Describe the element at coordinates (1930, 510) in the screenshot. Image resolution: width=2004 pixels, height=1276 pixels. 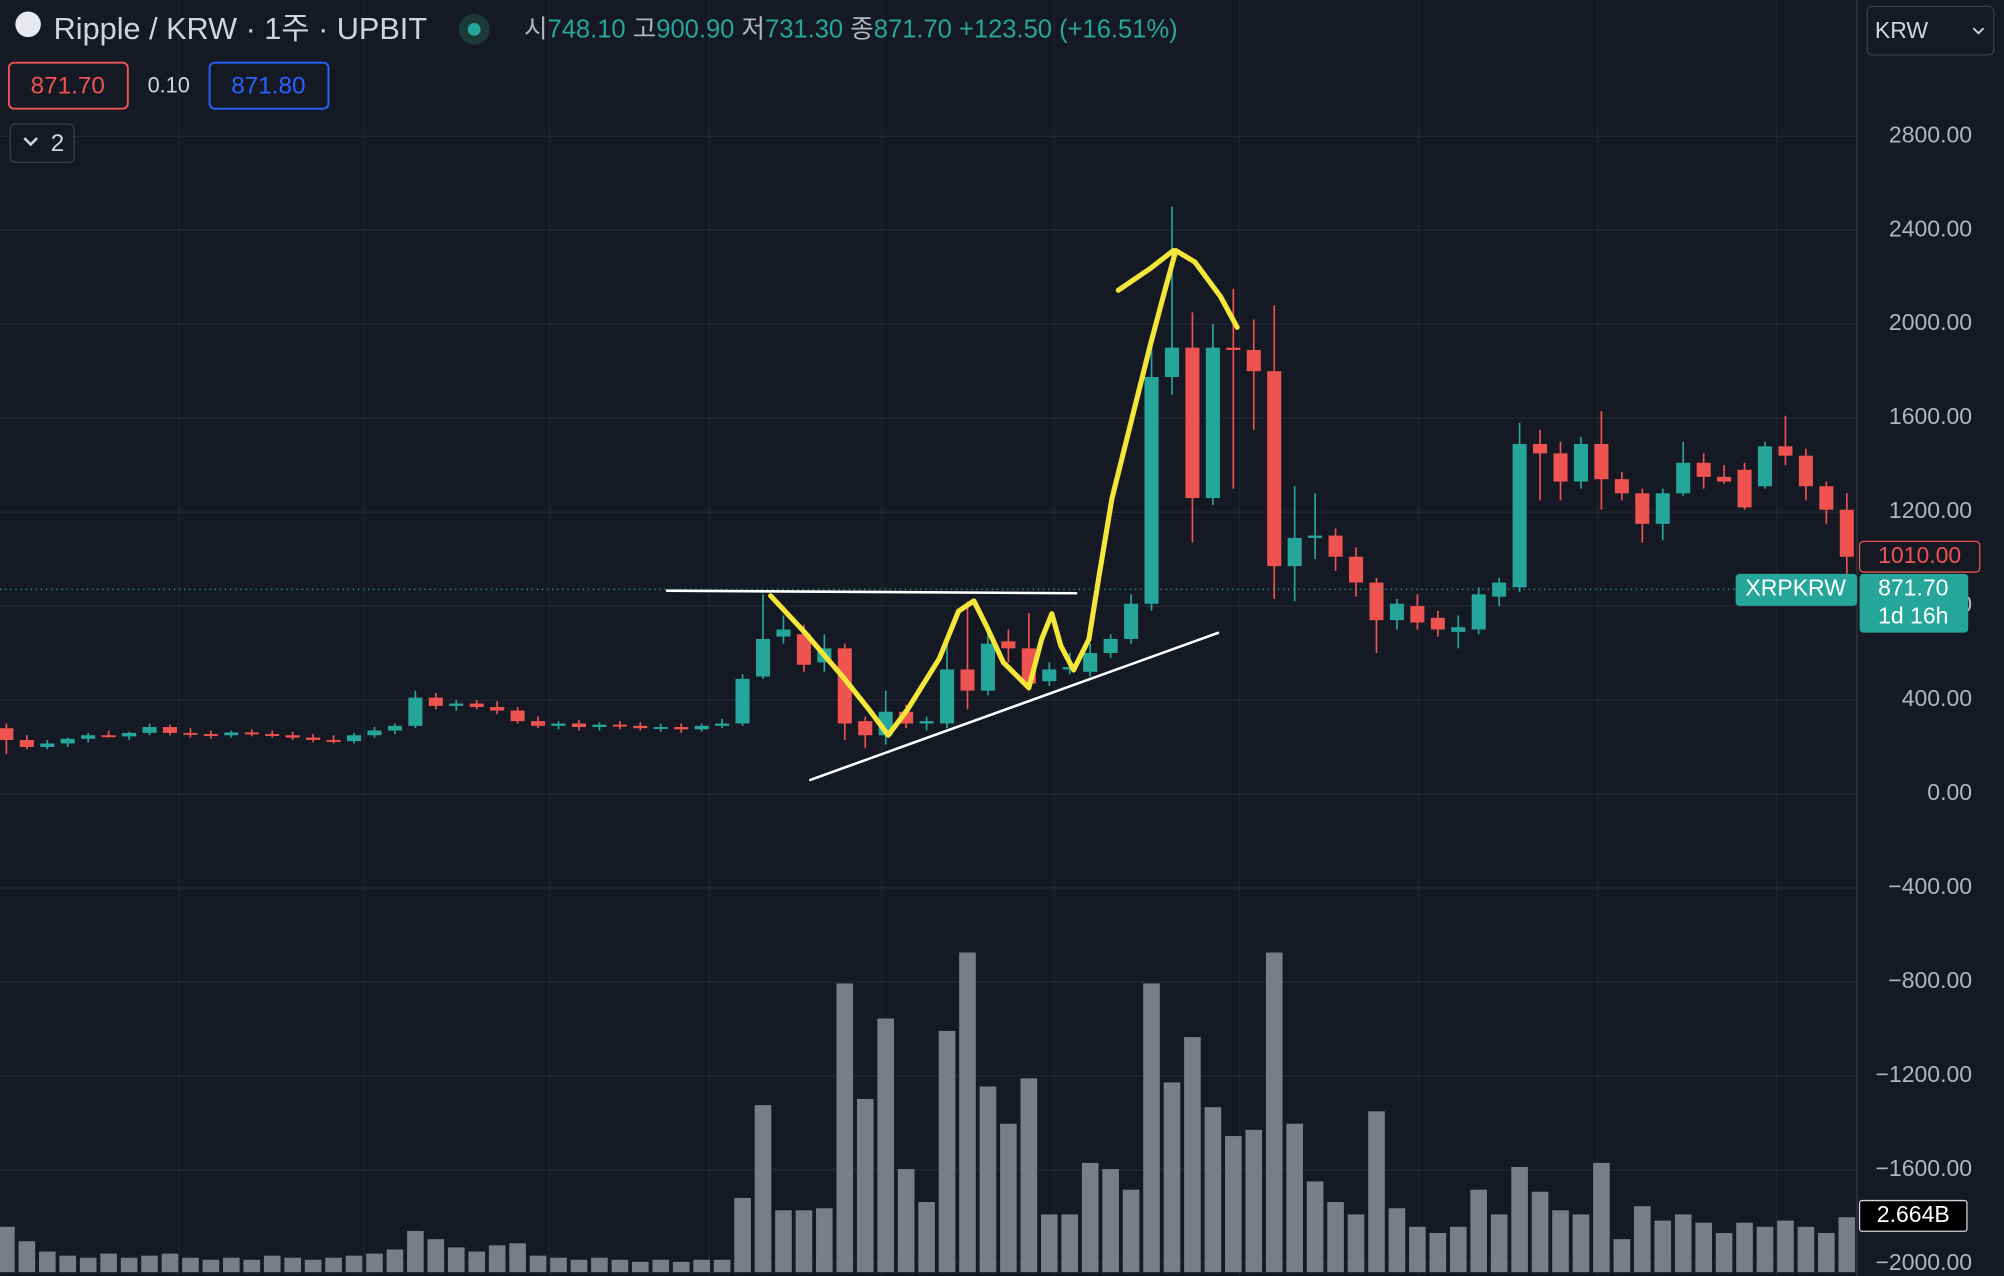
I see `y-tick-label: 1200.00` at that location.